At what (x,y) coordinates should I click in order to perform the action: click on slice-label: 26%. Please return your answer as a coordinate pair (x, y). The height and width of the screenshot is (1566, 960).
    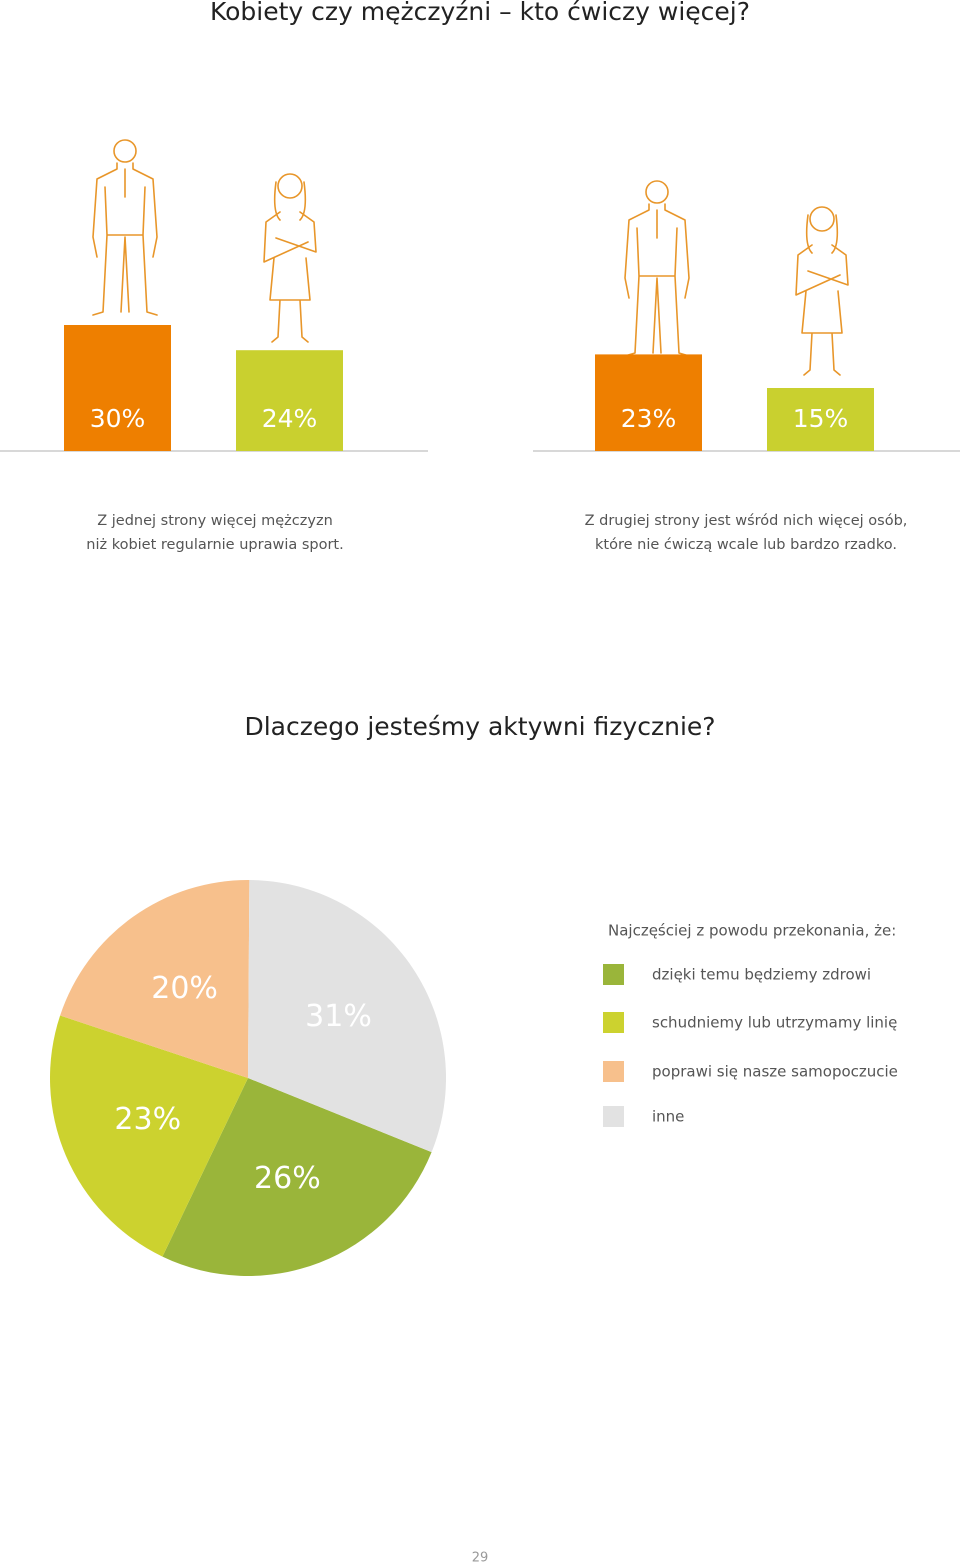
    Looking at the image, I should click on (287, 1178).